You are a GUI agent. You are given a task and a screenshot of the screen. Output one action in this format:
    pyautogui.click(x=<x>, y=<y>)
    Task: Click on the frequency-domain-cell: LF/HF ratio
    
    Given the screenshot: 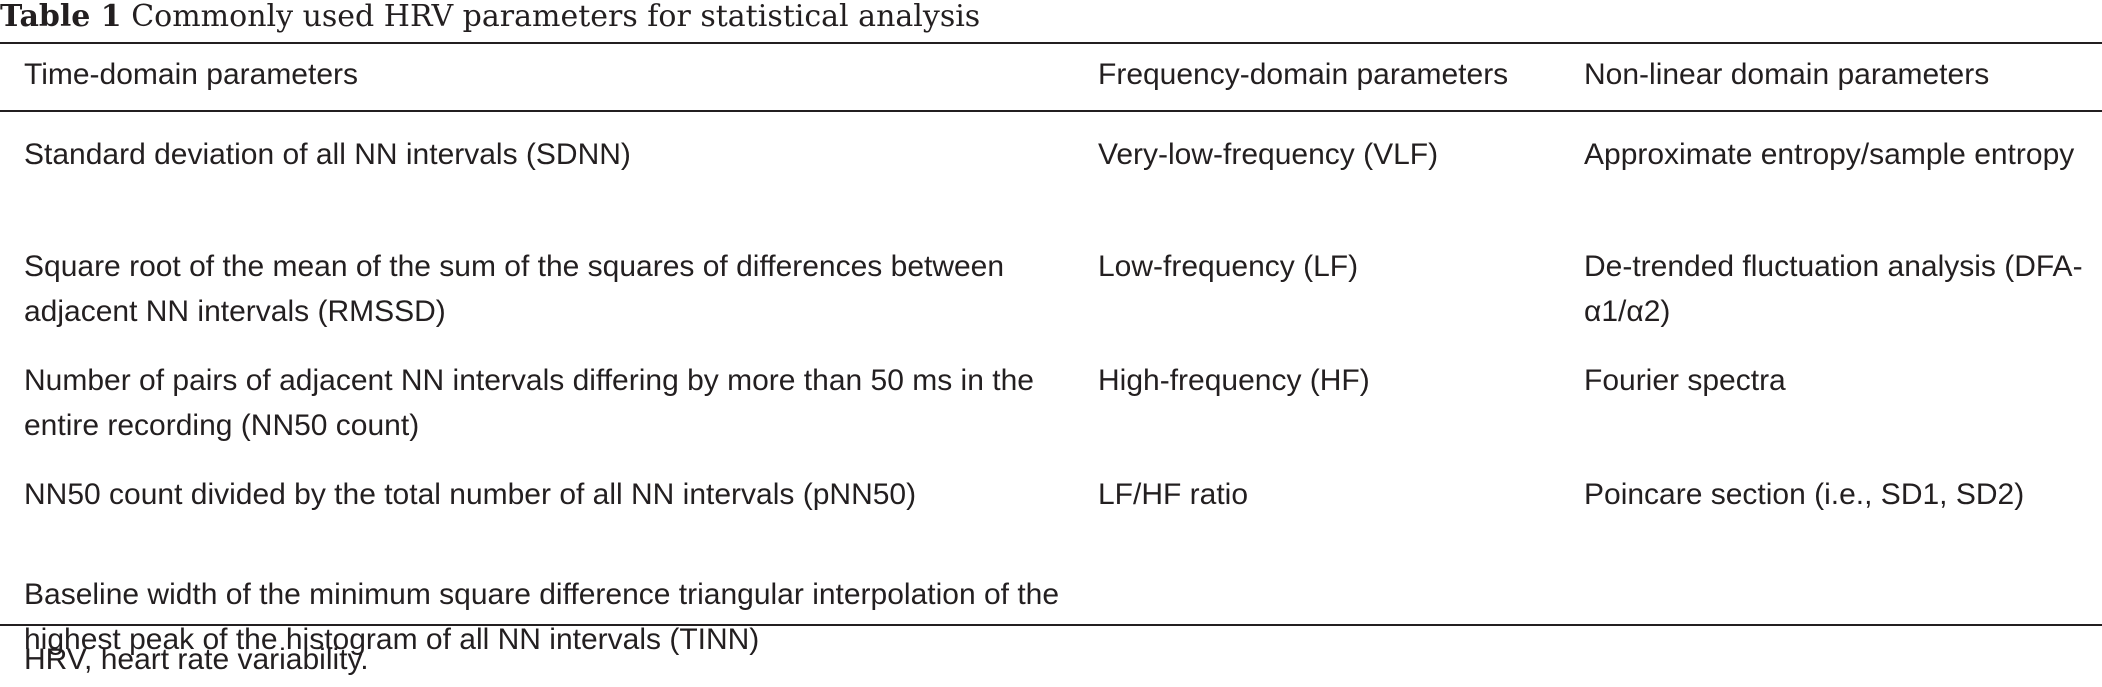 What is the action you would take?
    pyautogui.click(x=1173, y=494)
    